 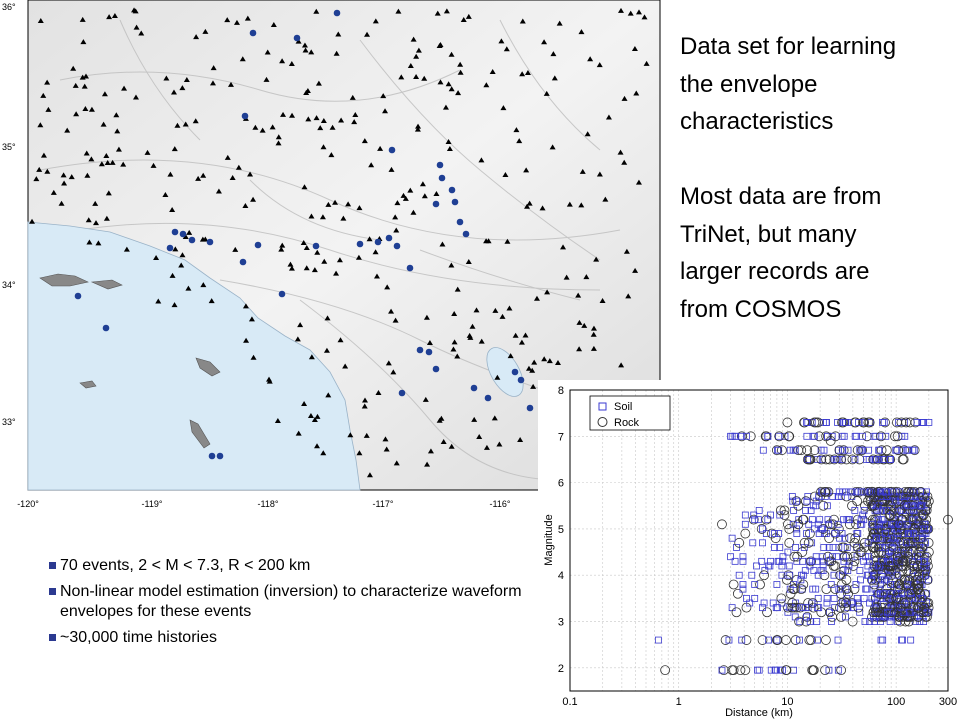 What do you see at coordinates (759, 702) in the screenshot?
I see `x-tick-labels: 0.1 1 10 100 300` at bounding box center [759, 702].